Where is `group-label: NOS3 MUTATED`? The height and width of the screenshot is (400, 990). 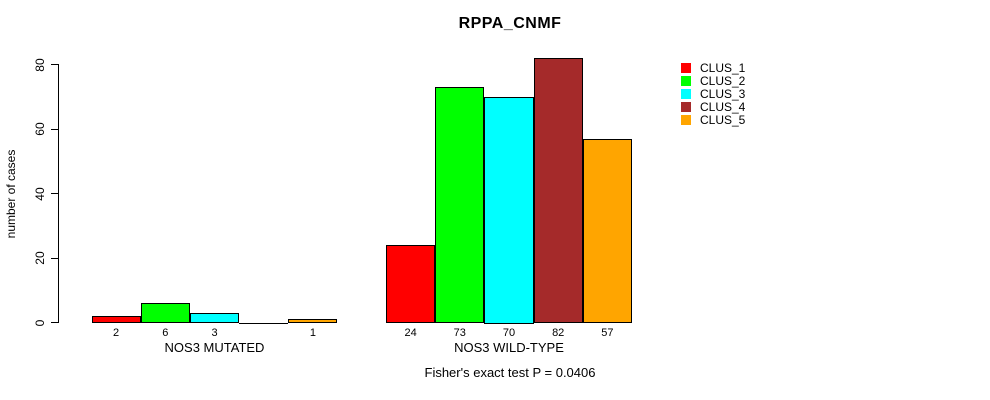 group-label: NOS3 MUTATED is located at coordinates (214, 347).